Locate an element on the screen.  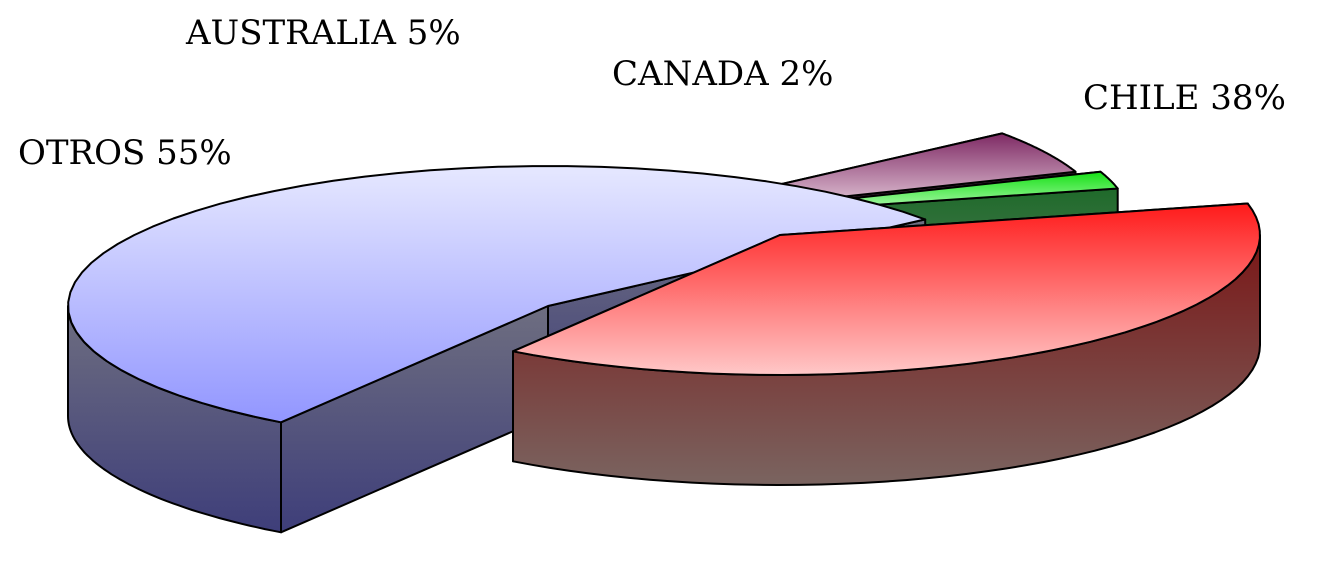
slice-label-otros: OTROS 55% is located at coordinates (125, 153).